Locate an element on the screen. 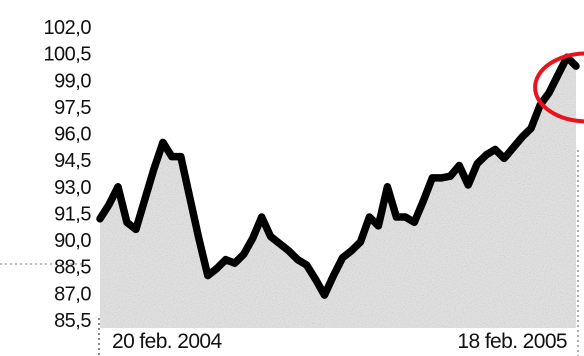 The width and height of the screenshot is (584, 356). annotation-layer is located at coordinates (558, 87).